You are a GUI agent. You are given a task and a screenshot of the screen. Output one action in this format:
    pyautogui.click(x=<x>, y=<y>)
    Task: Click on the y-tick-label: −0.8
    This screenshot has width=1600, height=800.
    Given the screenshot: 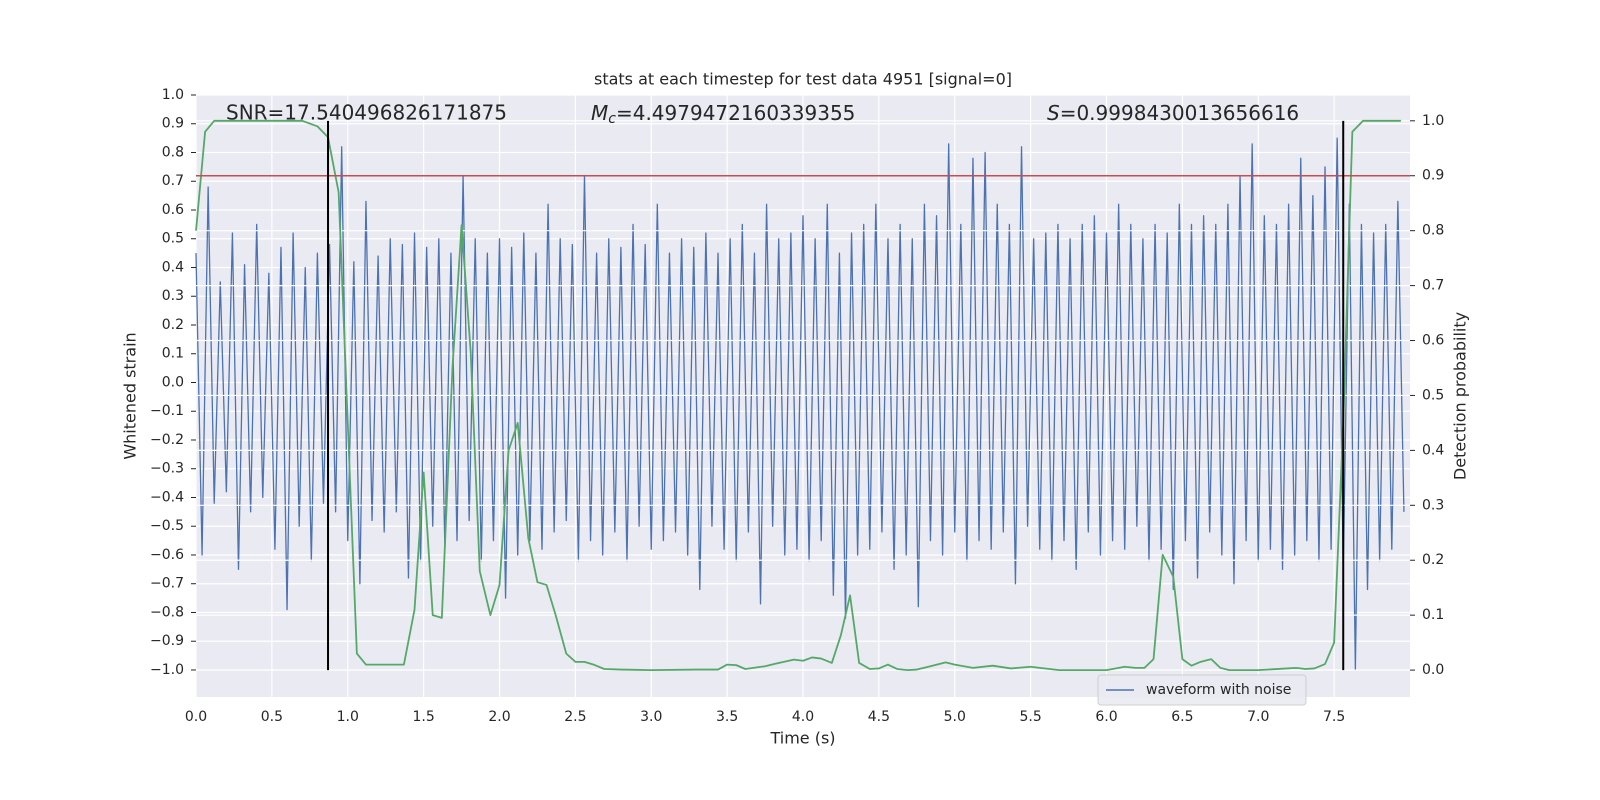 What is the action you would take?
    pyautogui.click(x=167, y=612)
    